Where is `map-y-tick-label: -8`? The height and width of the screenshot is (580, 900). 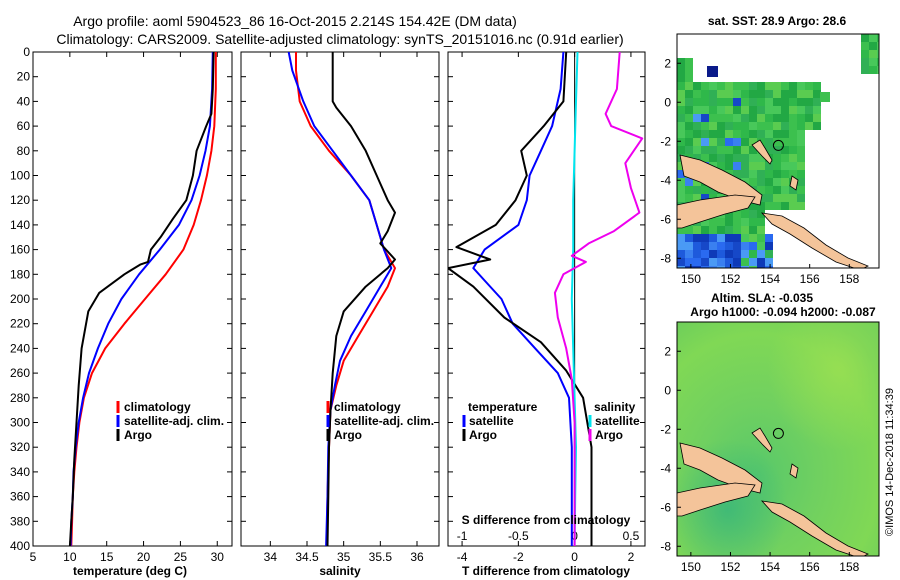 map-y-tick-label: -8 is located at coordinates (665, 258).